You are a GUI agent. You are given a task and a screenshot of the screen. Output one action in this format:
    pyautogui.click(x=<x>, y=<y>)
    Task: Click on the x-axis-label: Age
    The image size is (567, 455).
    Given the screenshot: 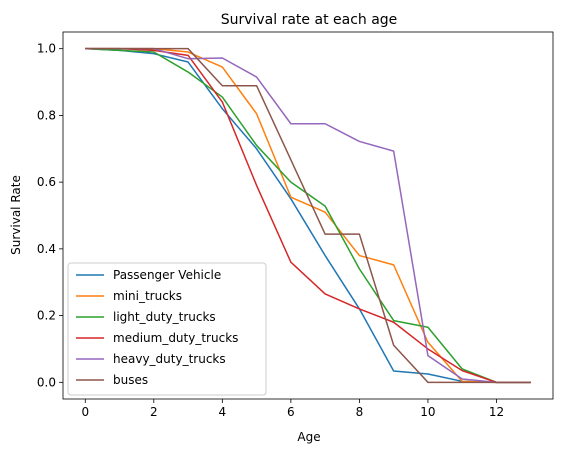 What is the action you would take?
    pyautogui.click(x=308, y=437)
    